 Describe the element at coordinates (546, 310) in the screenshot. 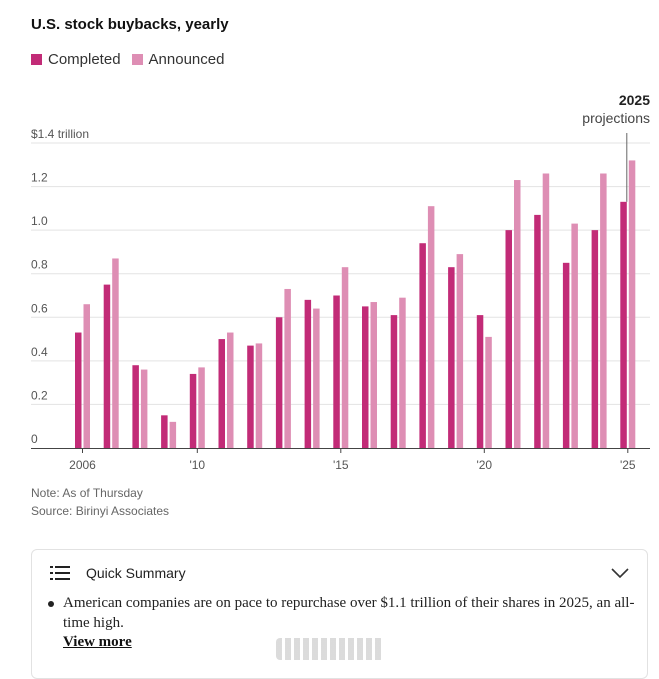

I see `bar-announced-2022` at that location.